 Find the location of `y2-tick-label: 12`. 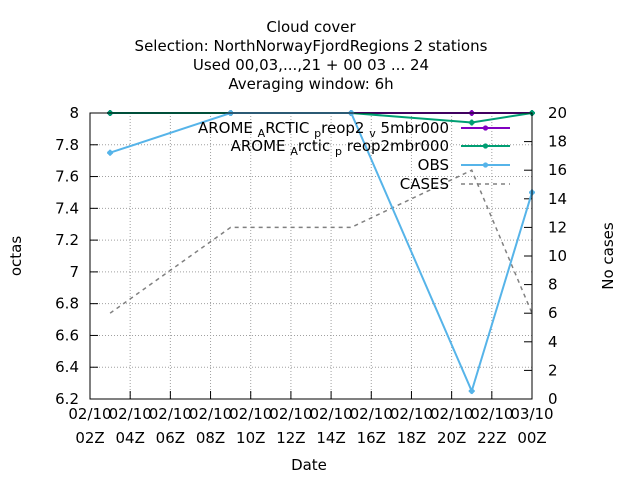

y2-tick-label: 12 is located at coordinates (557, 227).